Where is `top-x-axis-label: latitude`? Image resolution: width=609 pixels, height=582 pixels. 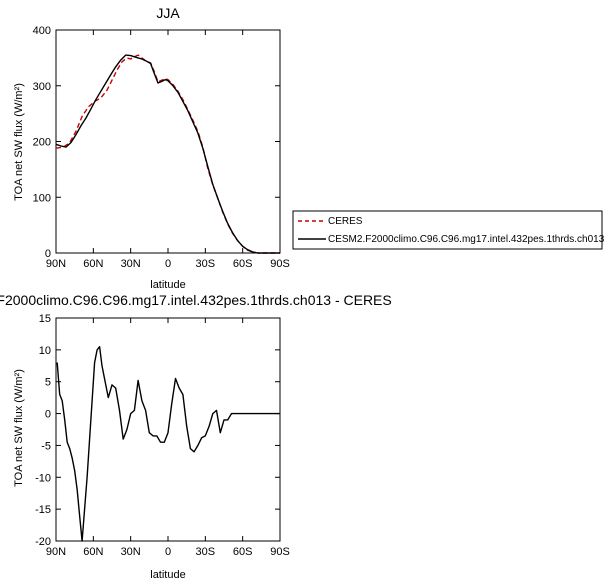 top-x-axis-label: latitude is located at coordinates (167, 285).